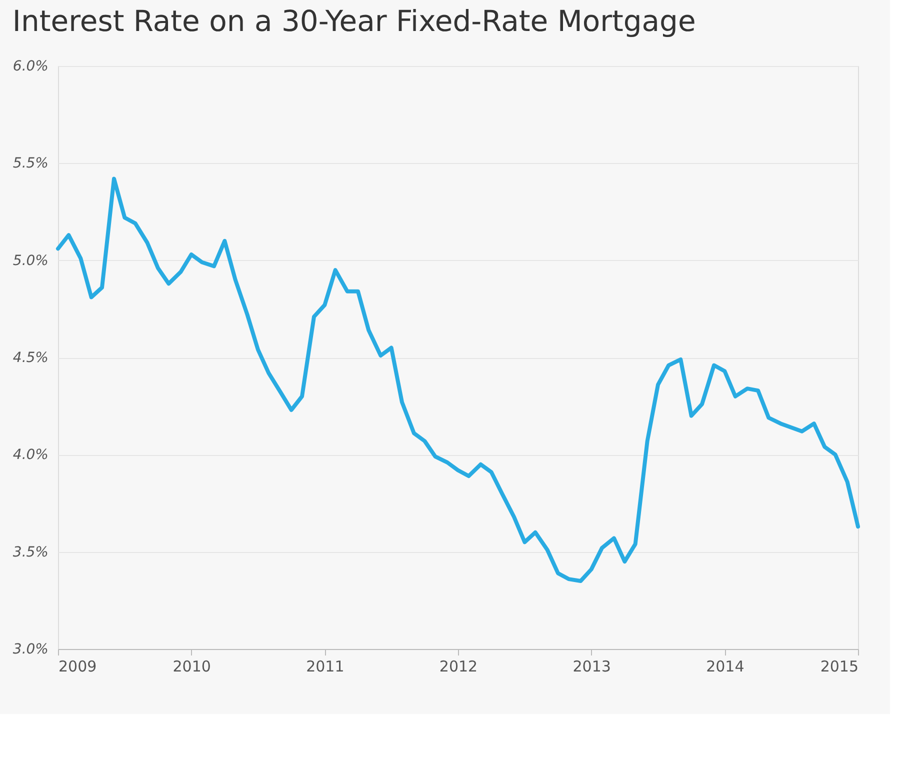 The height and width of the screenshot is (769, 916). I want to click on x-tick-label: 2014, so click(725, 667).